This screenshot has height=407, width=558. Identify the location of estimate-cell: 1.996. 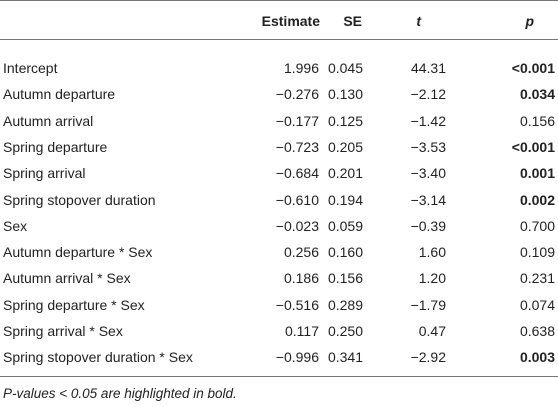
(301, 68).